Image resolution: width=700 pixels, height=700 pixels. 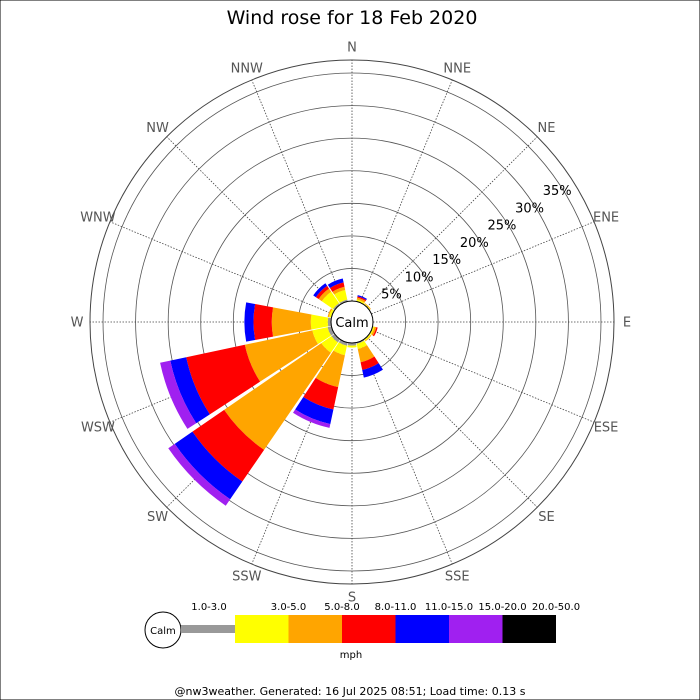 I want to click on radial-tick-label: 25%, so click(x=501, y=226).